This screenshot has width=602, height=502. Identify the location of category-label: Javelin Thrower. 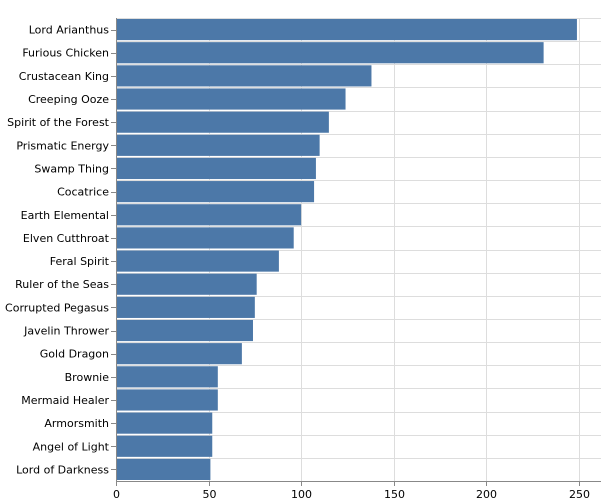
(66, 331).